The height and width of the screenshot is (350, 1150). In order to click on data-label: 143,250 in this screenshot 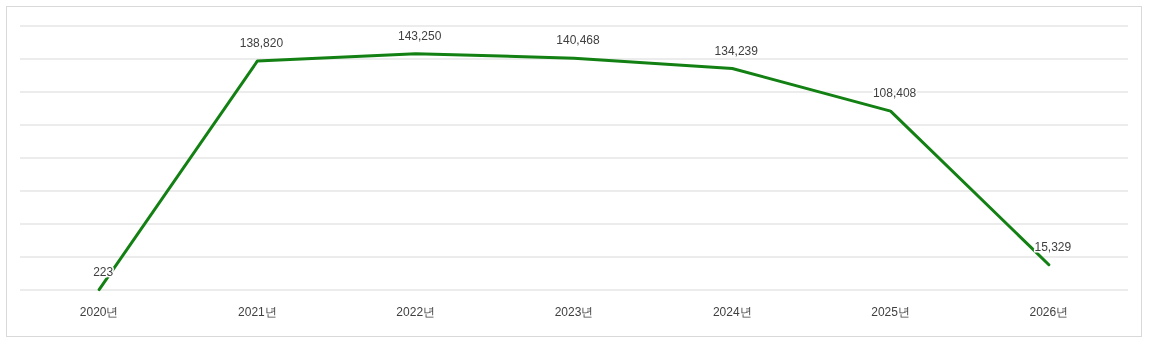, I will do `click(420, 35)`.